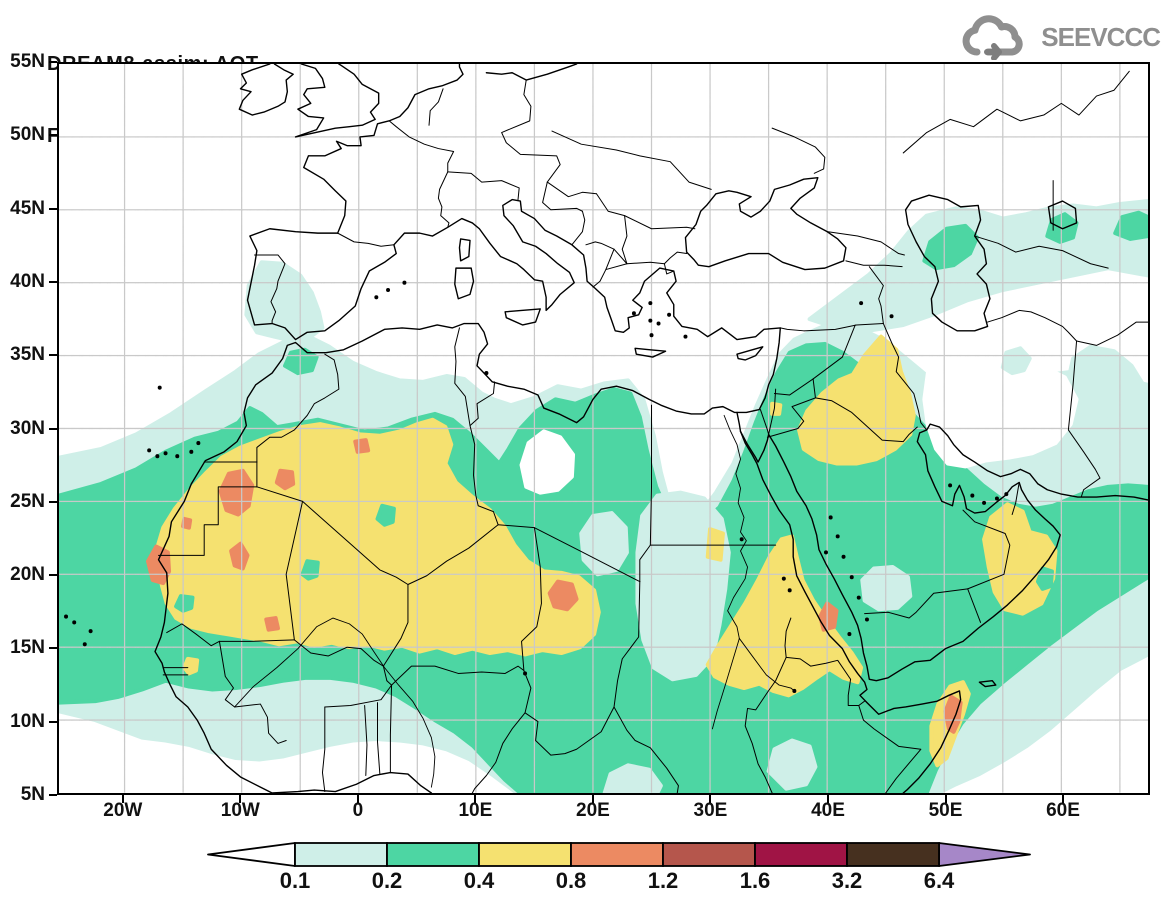  I want to click on aot-0.2-far-ne, so click(1131, 226).